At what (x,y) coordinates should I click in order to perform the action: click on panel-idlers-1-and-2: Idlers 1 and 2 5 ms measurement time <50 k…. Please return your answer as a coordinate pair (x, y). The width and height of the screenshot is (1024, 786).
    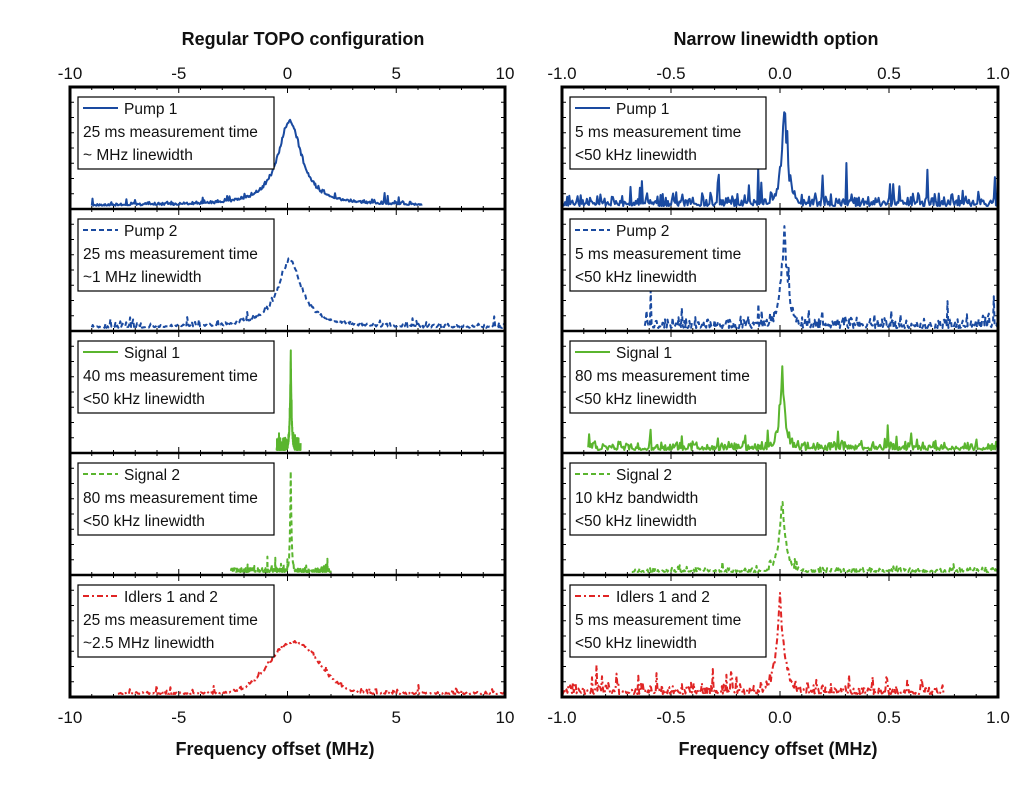
    Looking at the image, I should click on (780, 636).